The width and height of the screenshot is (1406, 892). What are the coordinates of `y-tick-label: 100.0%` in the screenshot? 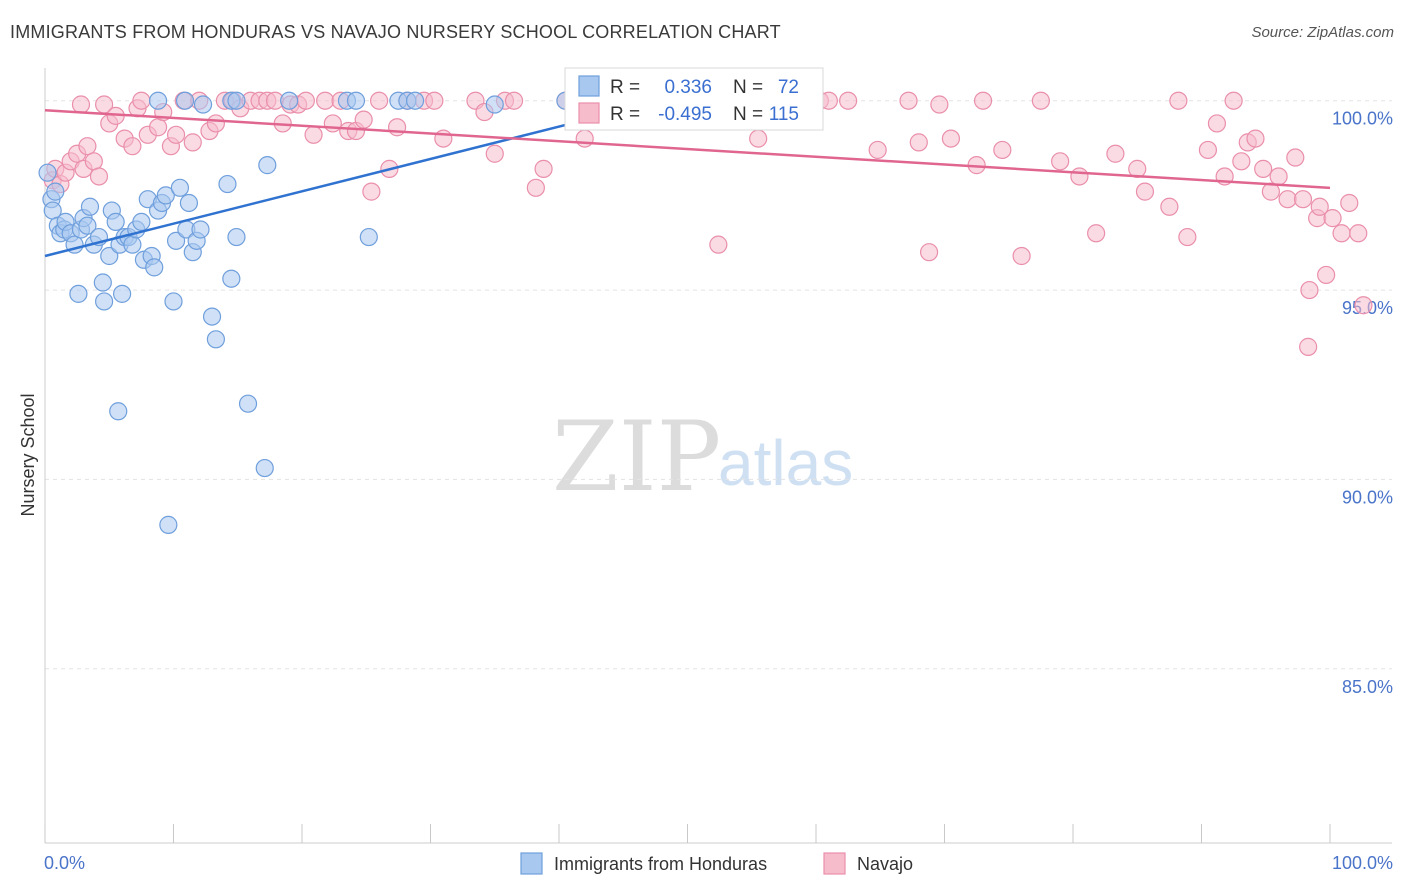 It's located at (1362, 119).